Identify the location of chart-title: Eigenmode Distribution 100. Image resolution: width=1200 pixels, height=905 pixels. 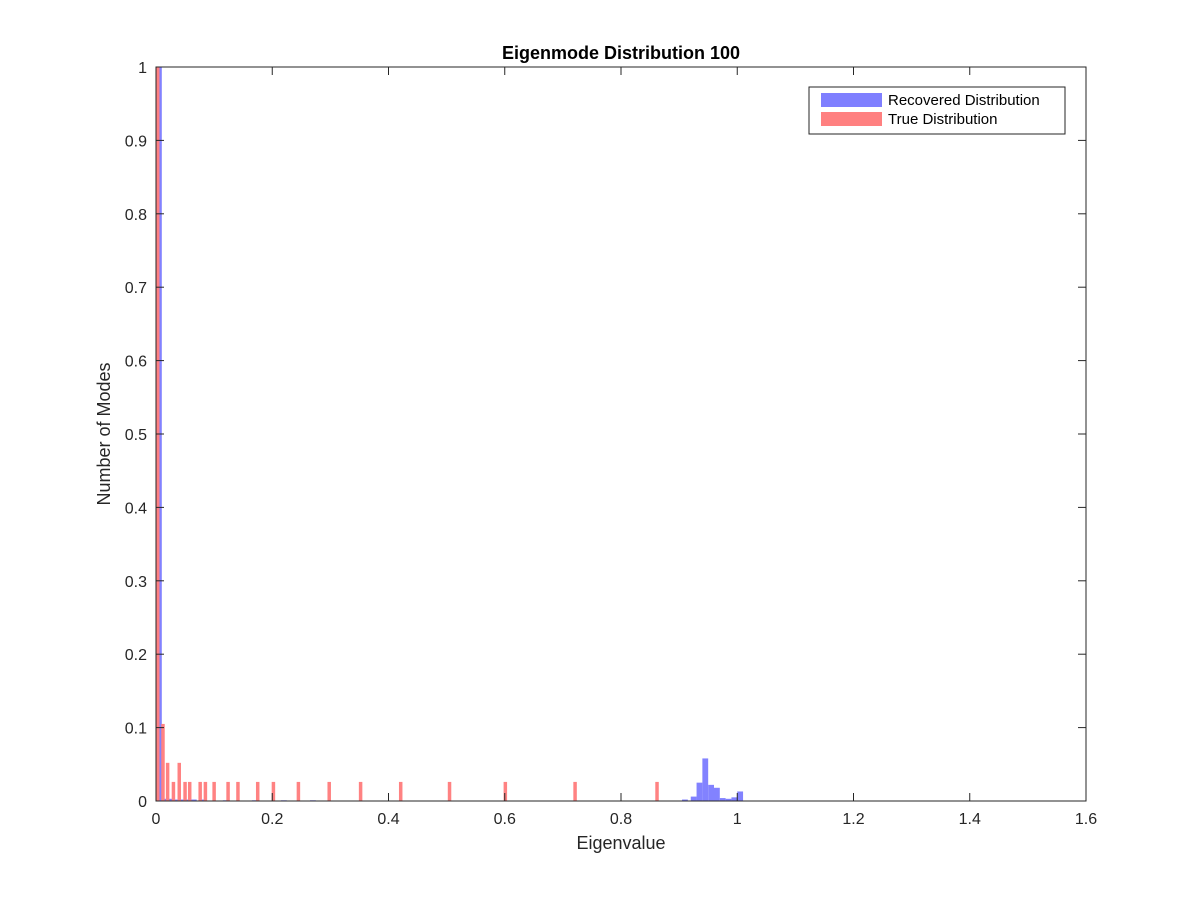
(621, 53).